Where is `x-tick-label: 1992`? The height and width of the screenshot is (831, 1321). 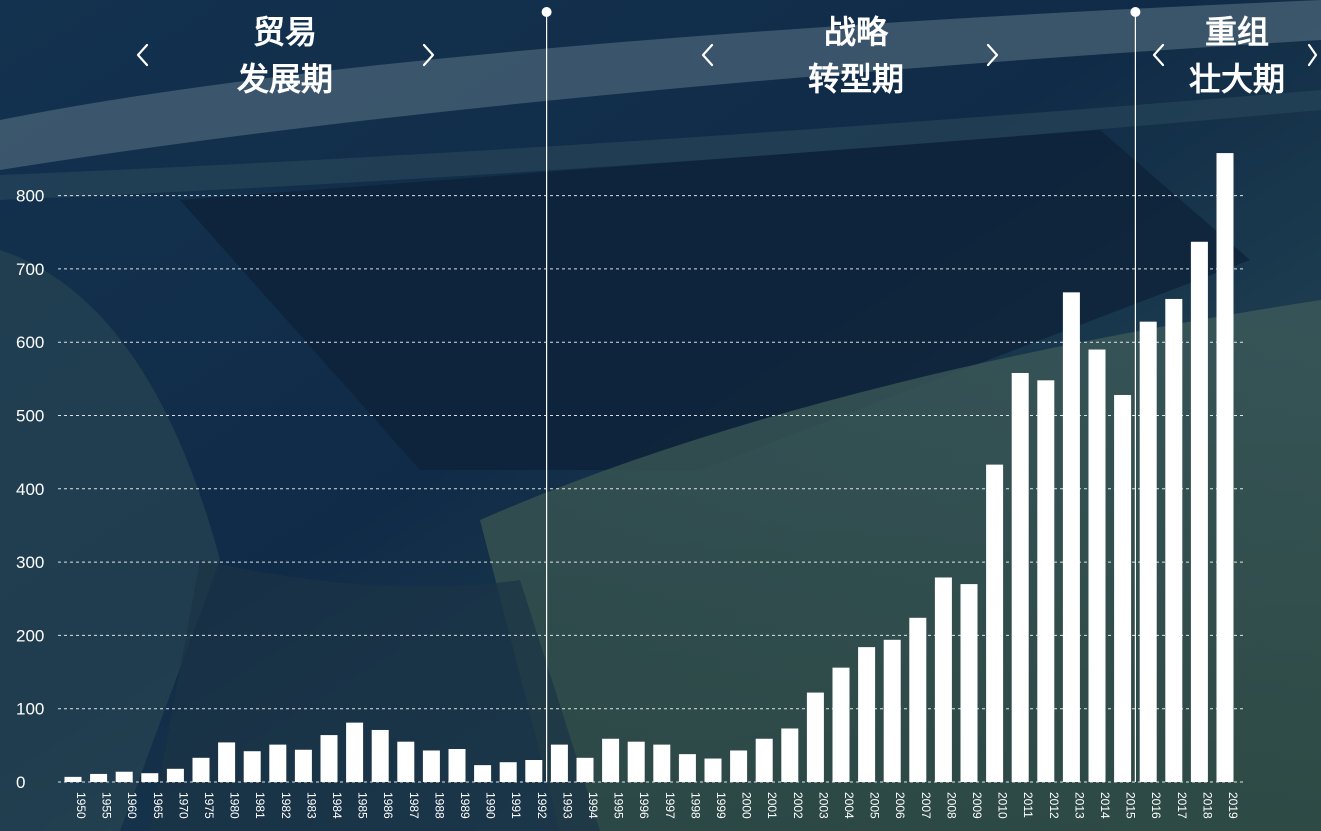
x-tick-label: 1992 is located at coordinates (542, 805).